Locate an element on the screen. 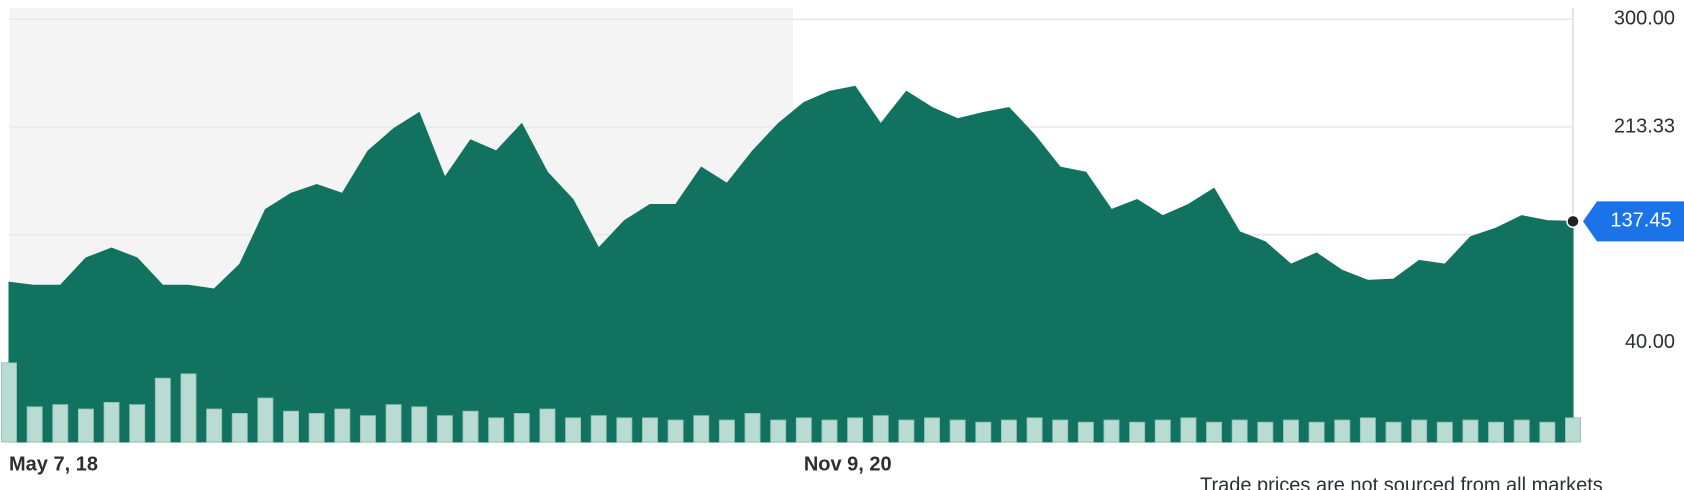 This screenshot has height=490, width=1684. price-tag is located at coordinates (1633, 221).